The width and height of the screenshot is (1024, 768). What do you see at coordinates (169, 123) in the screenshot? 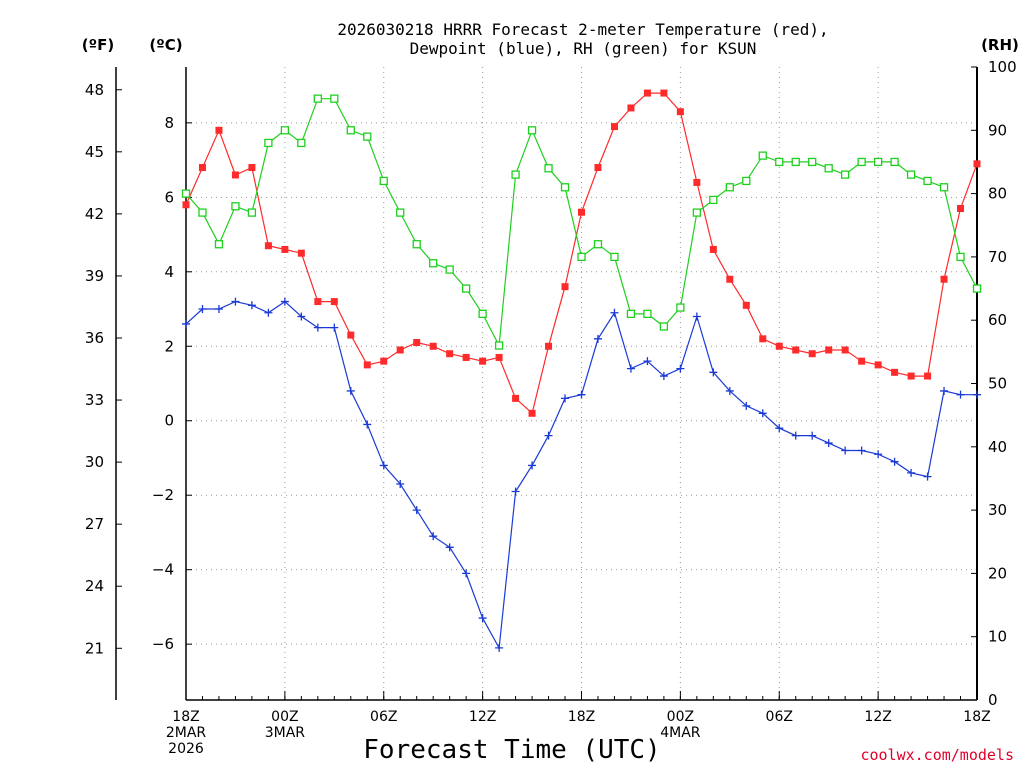
I see `c-tick-label: 8` at bounding box center [169, 123].